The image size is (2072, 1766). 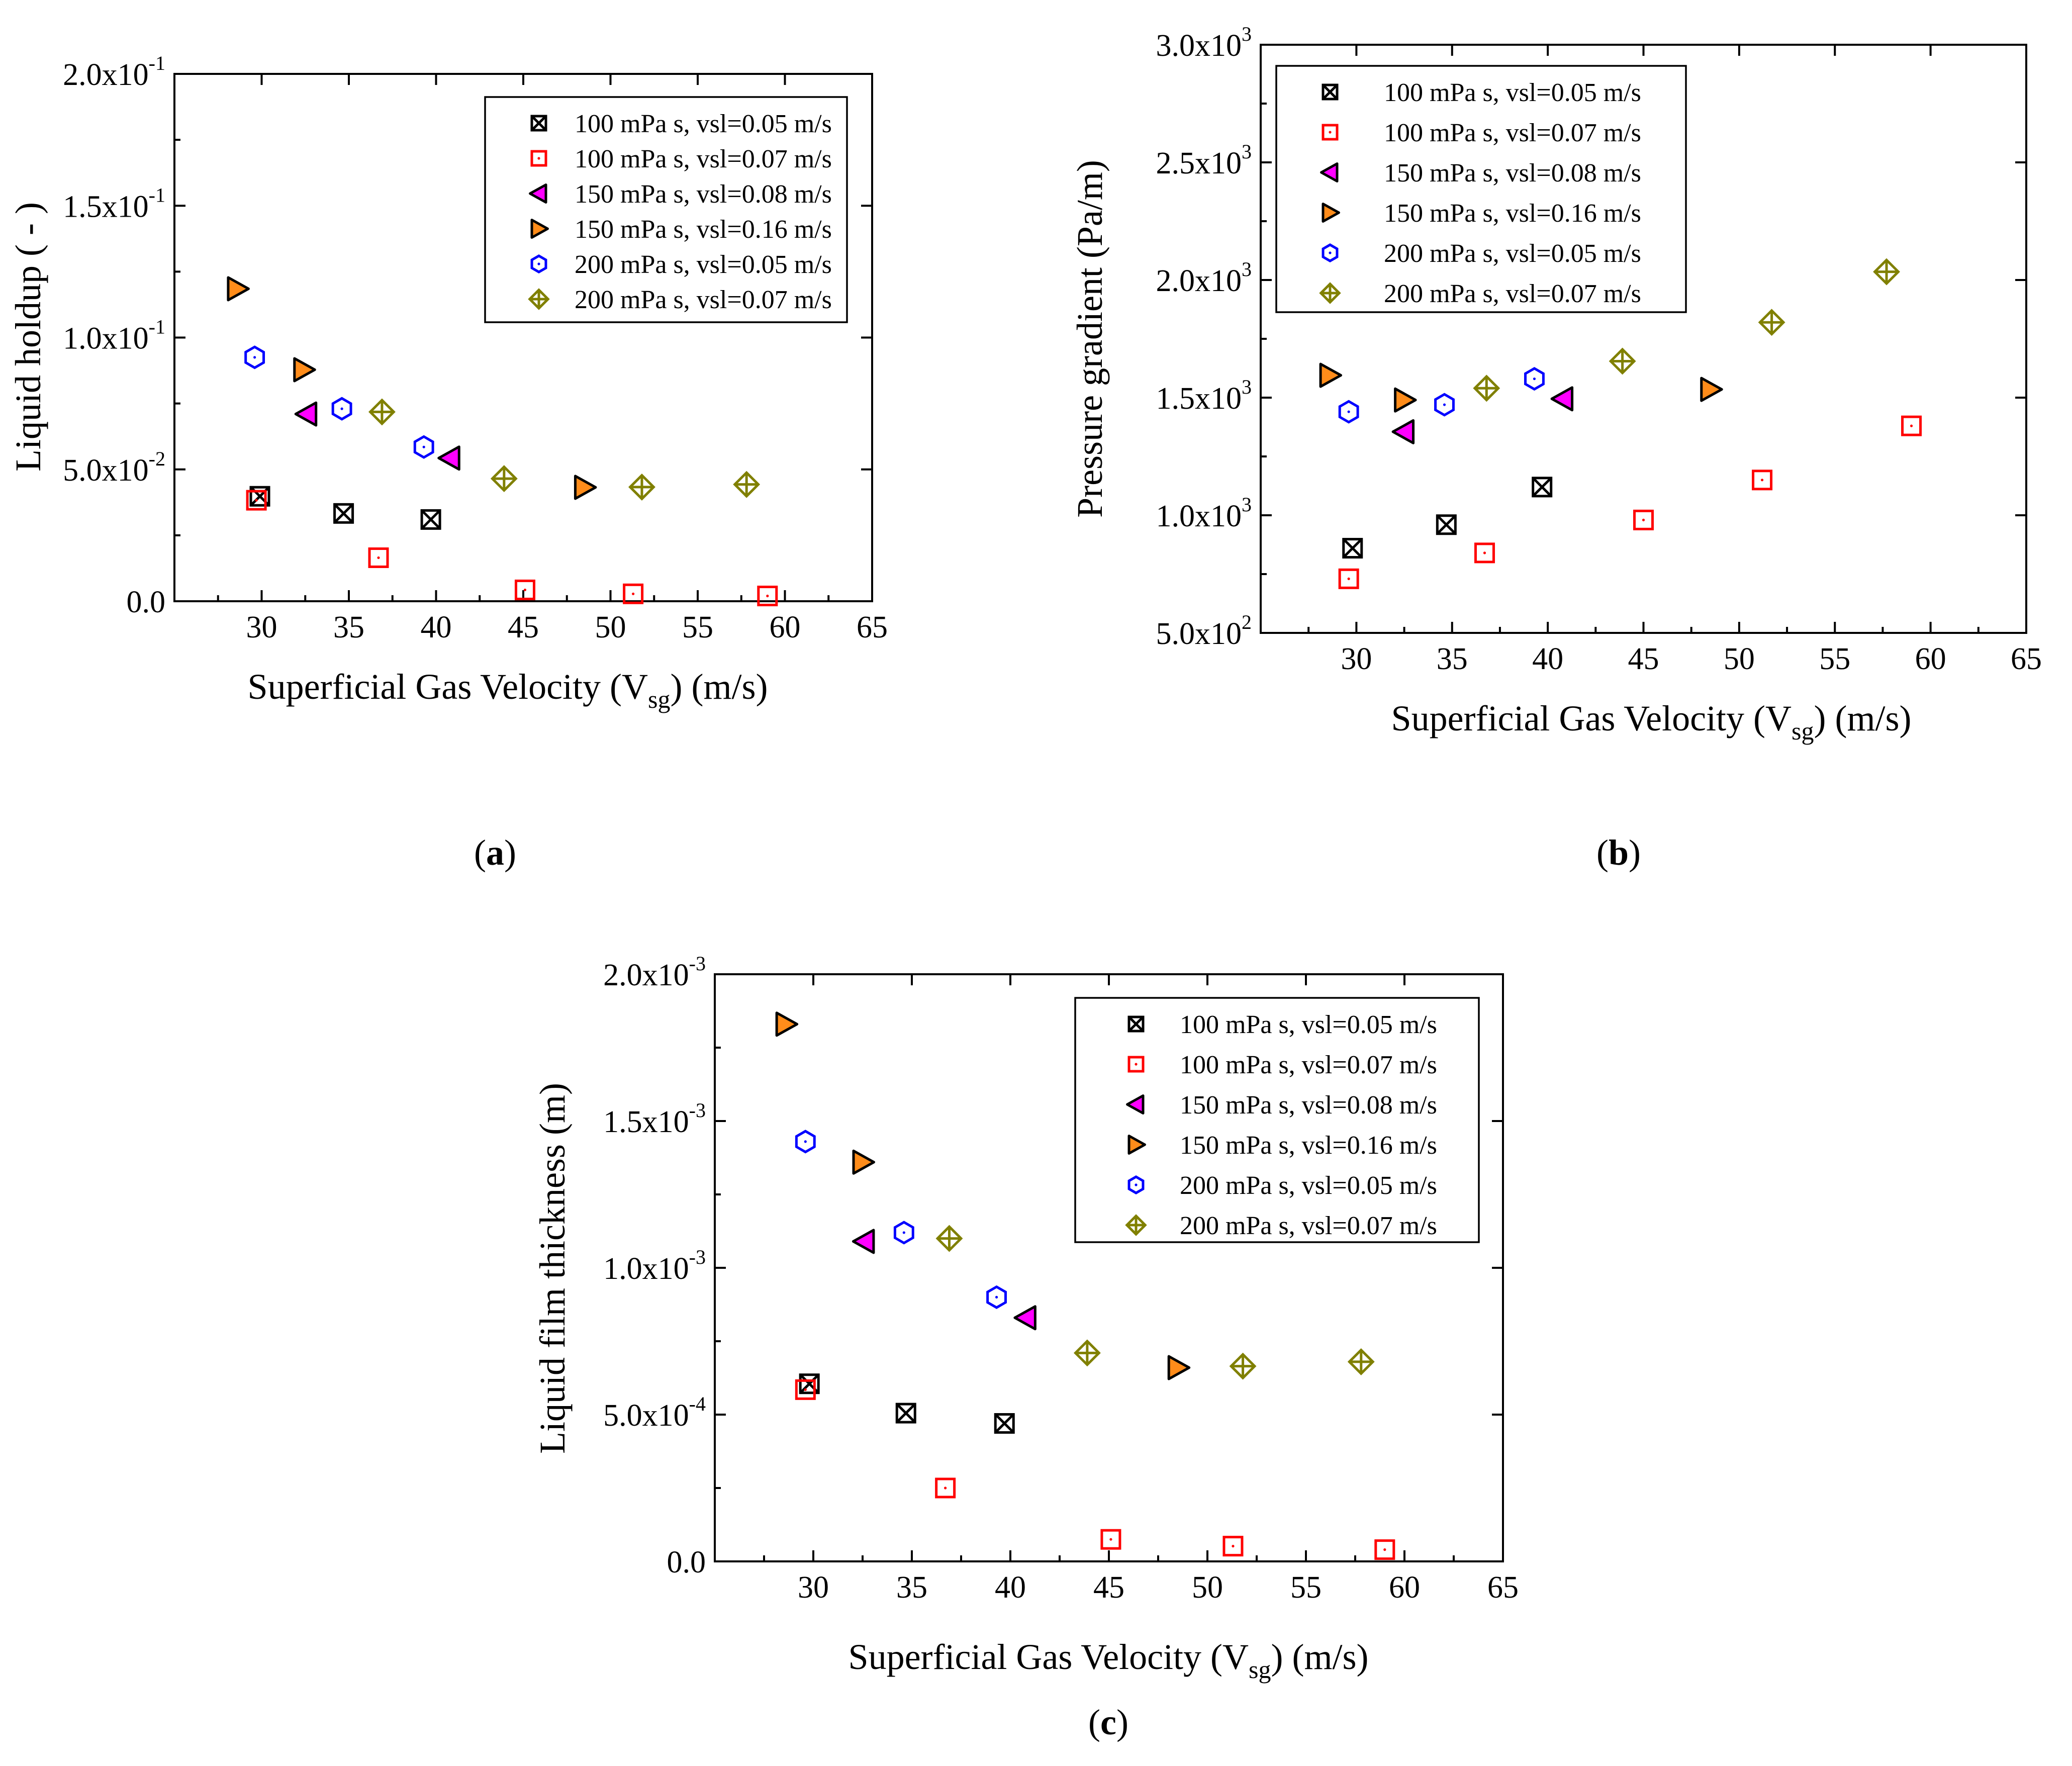 What do you see at coordinates (1204, 396) in the screenshot?
I see `y-tick-label-b-2: 1.5x10³` at bounding box center [1204, 396].